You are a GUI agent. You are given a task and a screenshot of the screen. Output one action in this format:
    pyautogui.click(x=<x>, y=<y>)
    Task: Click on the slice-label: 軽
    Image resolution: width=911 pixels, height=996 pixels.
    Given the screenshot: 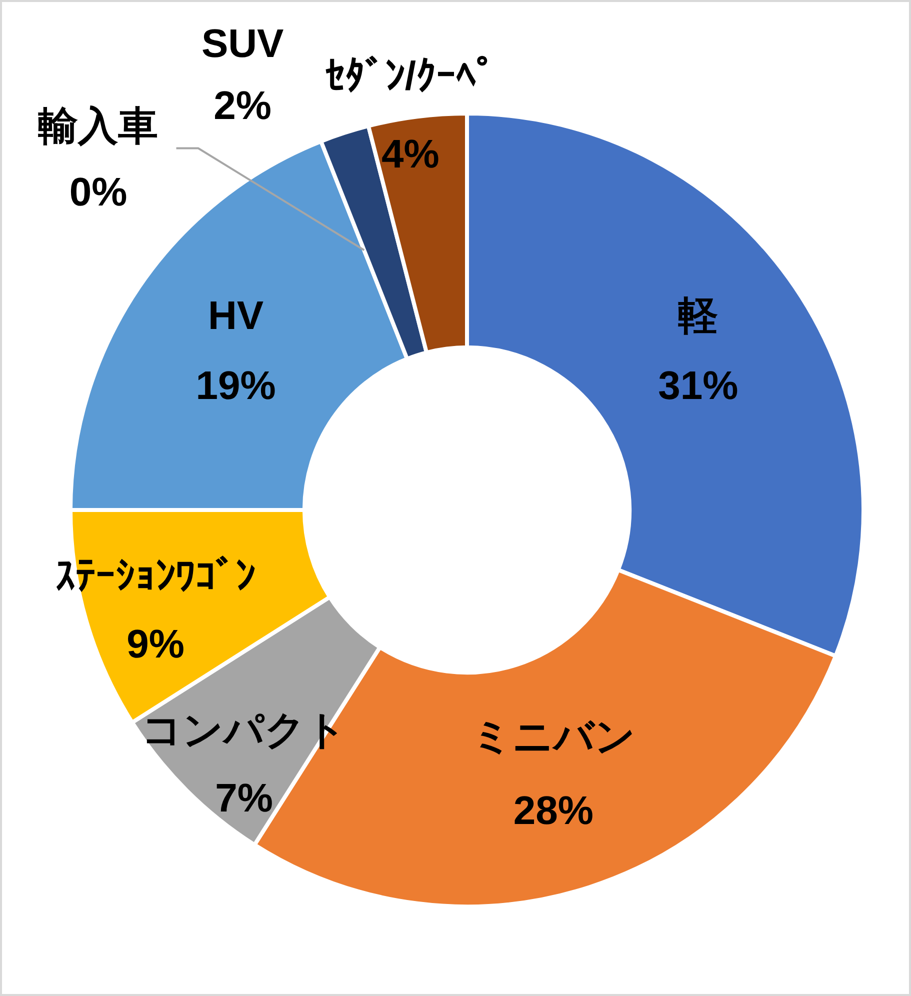 What is the action you would take?
    pyautogui.click(x=698, y=316)
    